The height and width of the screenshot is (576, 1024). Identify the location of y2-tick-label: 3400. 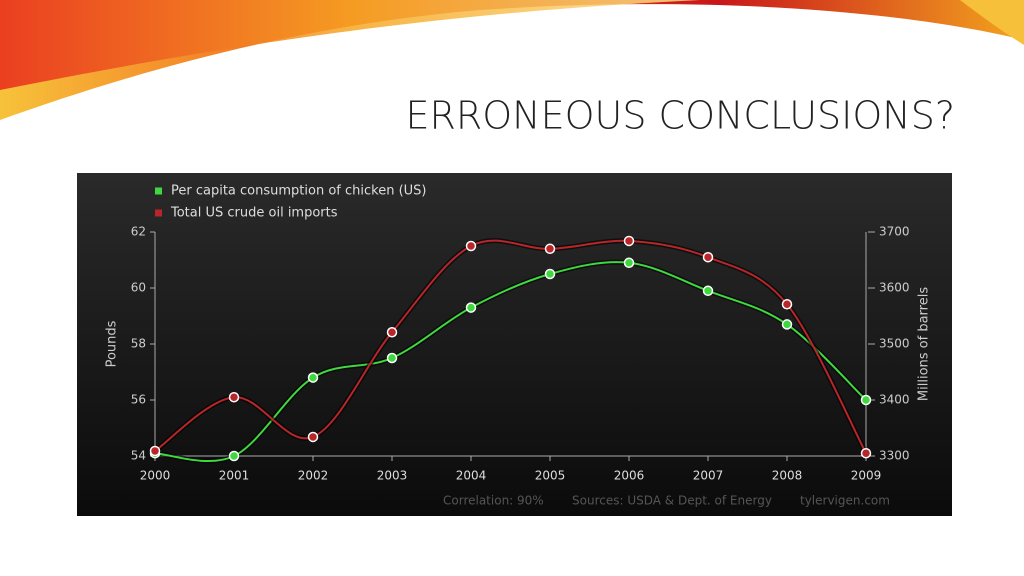
(894, 400).